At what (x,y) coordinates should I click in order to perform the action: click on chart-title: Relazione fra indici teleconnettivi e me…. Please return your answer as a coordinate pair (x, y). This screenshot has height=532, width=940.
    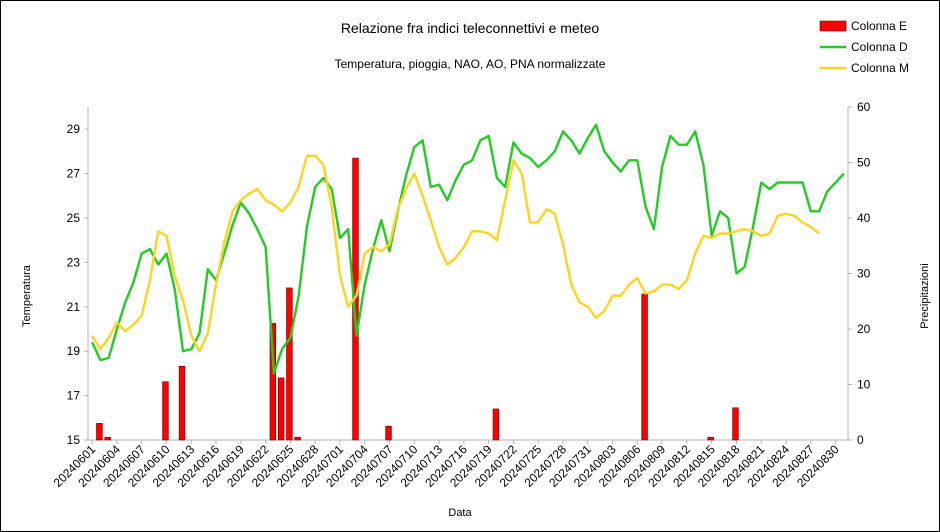
    Looking at the image, I should click on (470, 28).